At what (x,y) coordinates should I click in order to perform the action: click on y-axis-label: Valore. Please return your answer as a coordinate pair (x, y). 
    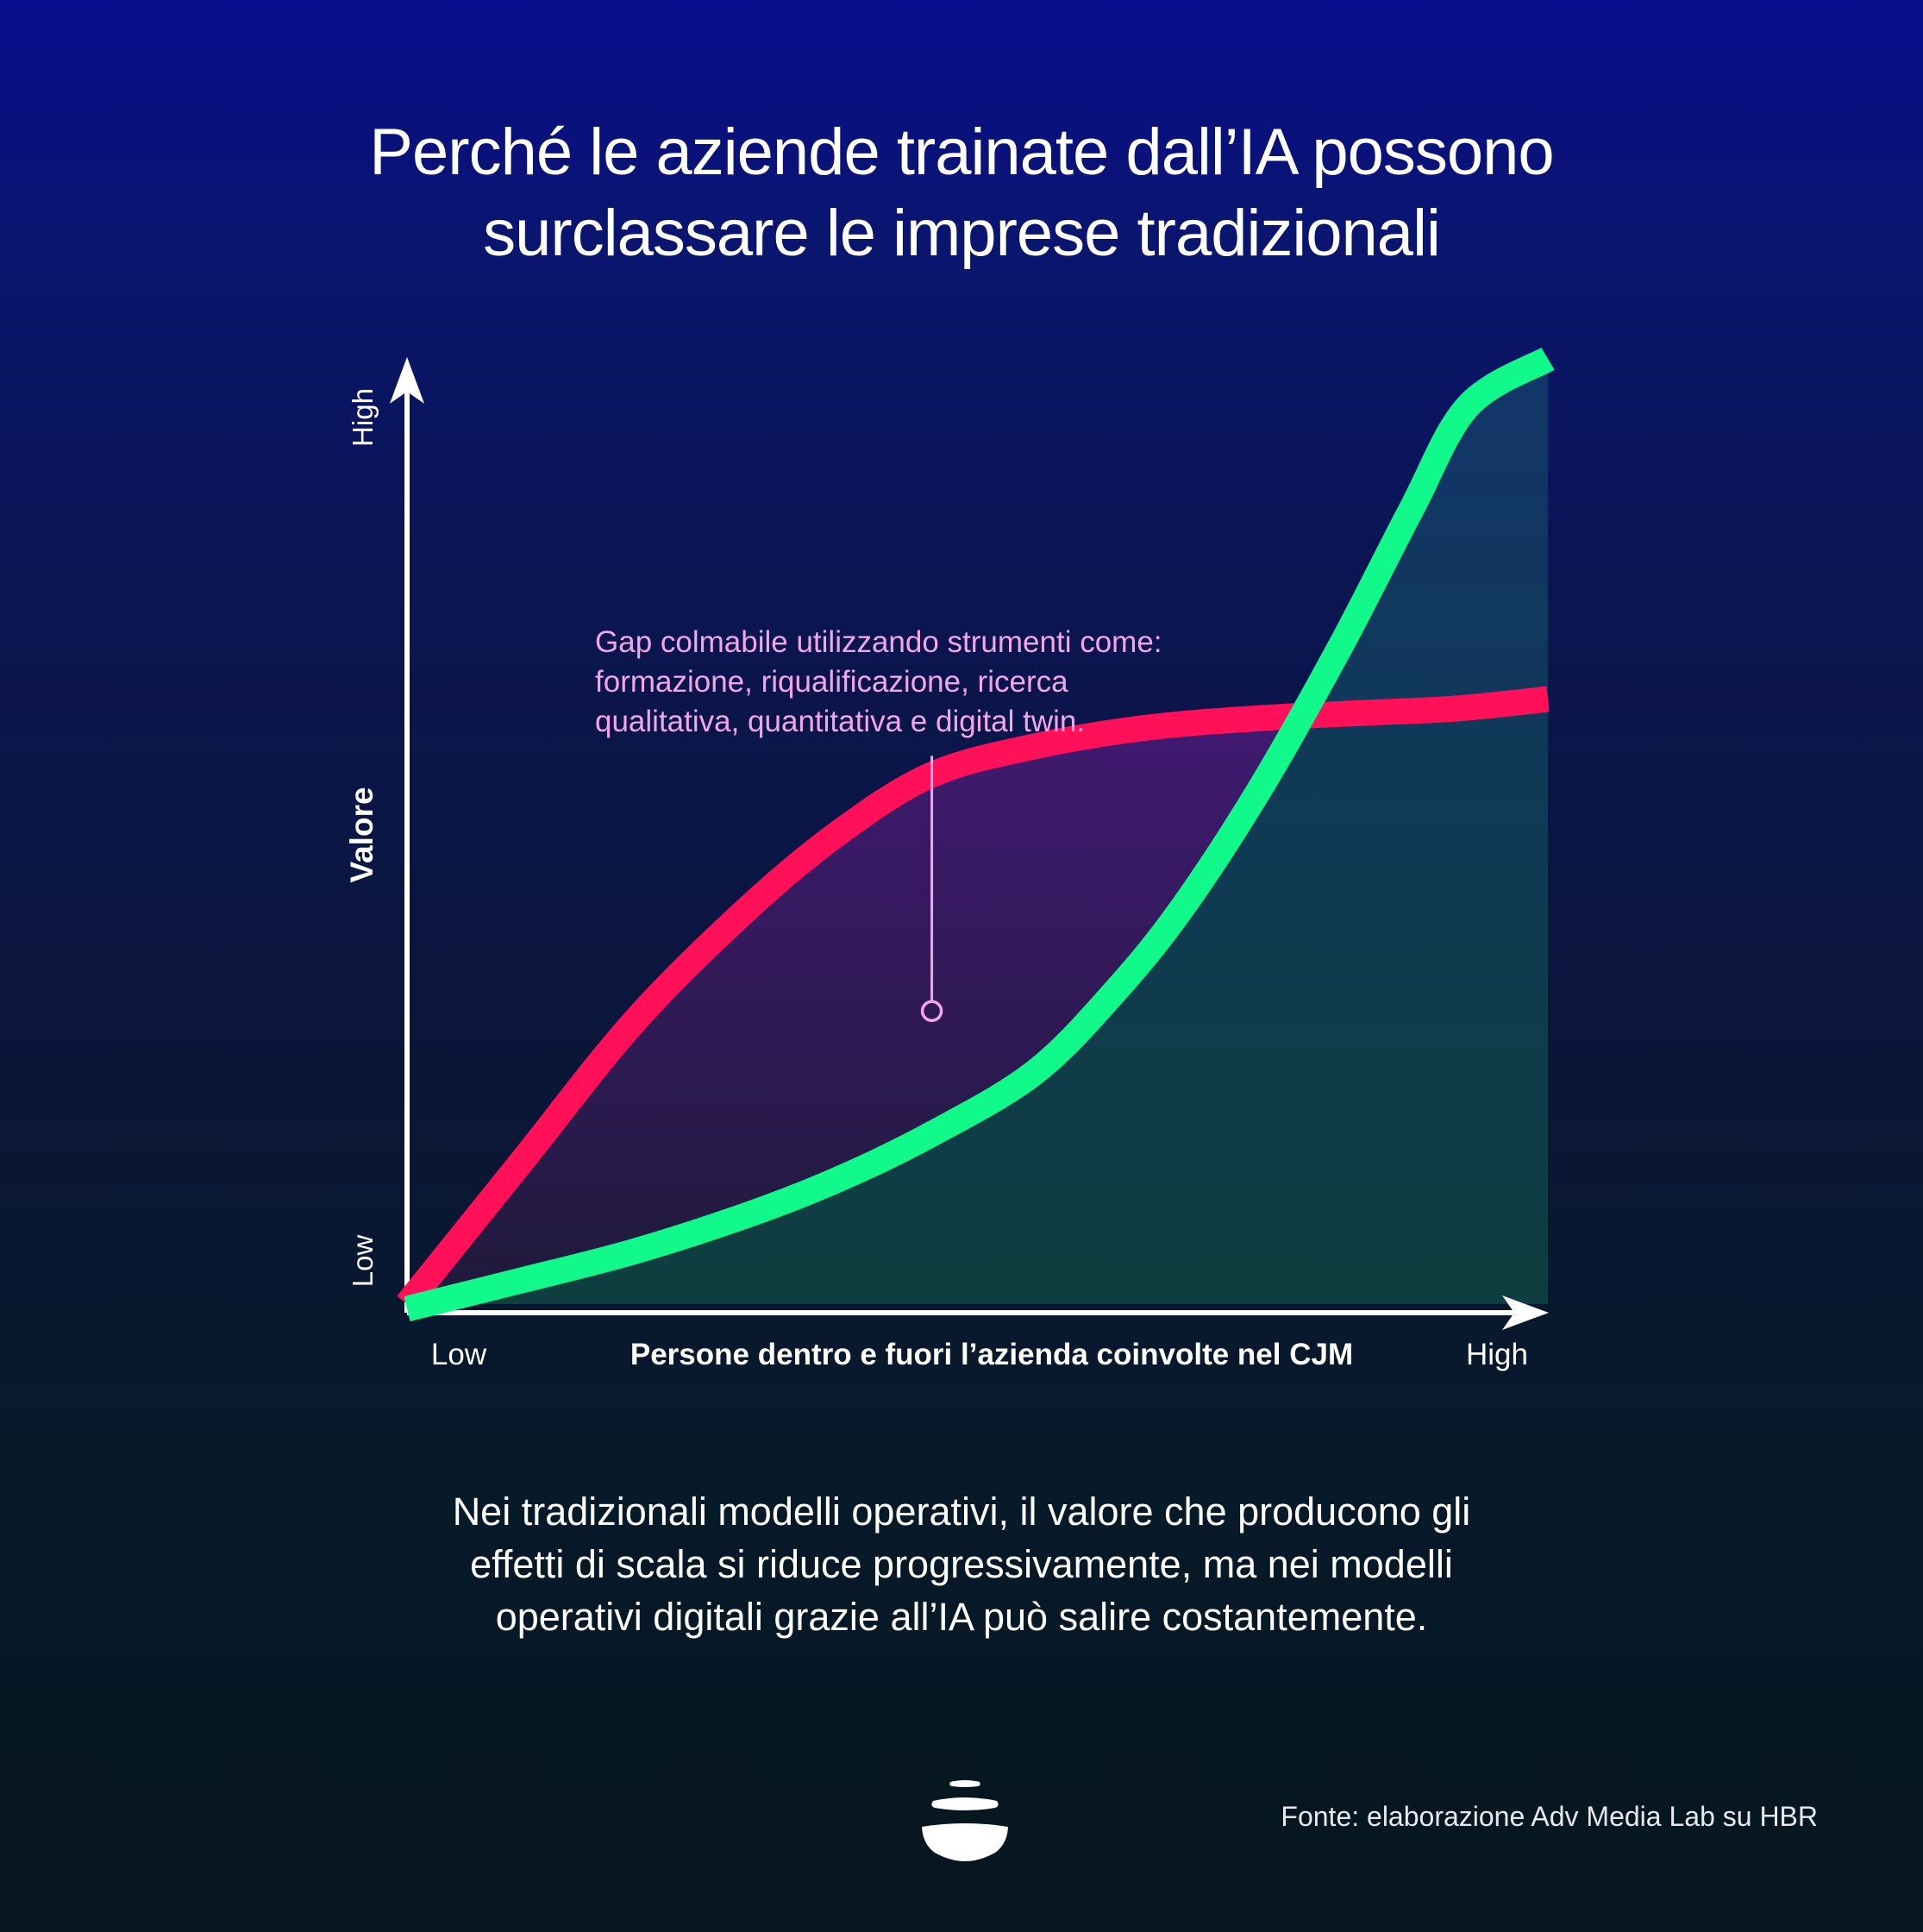
    Looking at the image, I should click on (361, 835).